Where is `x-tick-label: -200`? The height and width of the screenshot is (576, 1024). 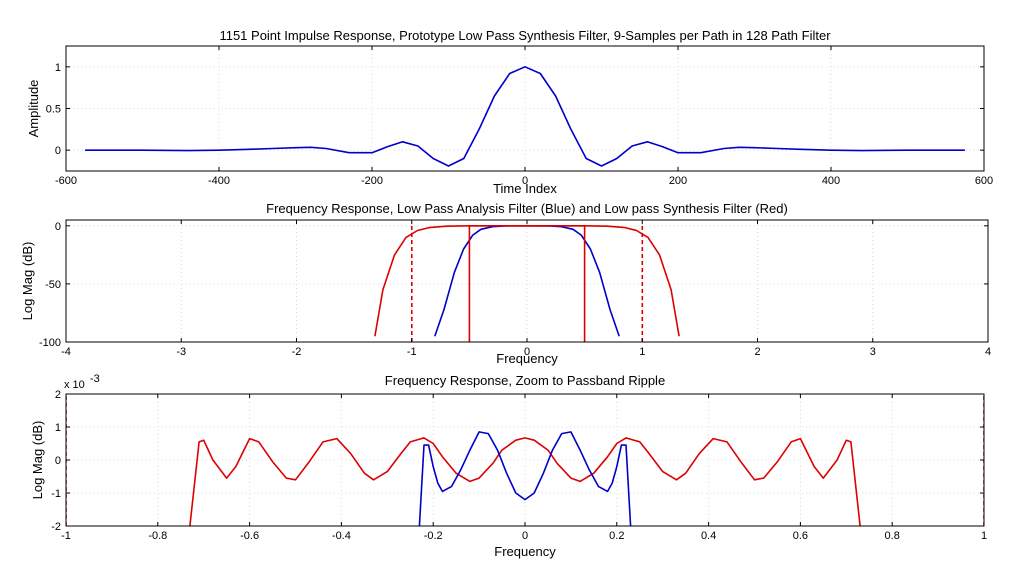 x-tick-label: -200 is located at coordinates (372, 181).